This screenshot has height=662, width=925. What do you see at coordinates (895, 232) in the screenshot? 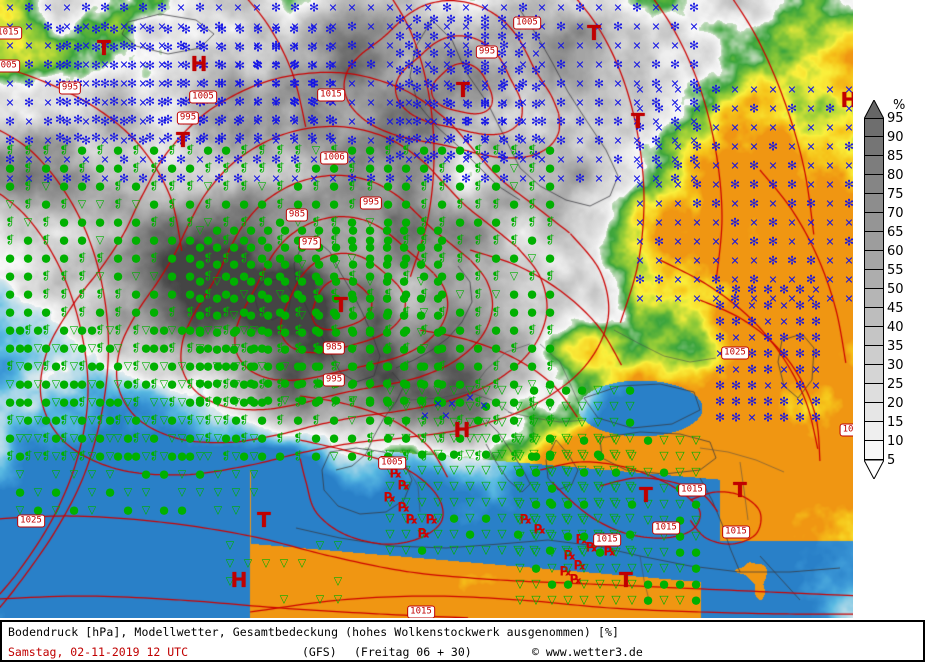
I see `legend-tick-label: 65` at bounding box center [895, 232].